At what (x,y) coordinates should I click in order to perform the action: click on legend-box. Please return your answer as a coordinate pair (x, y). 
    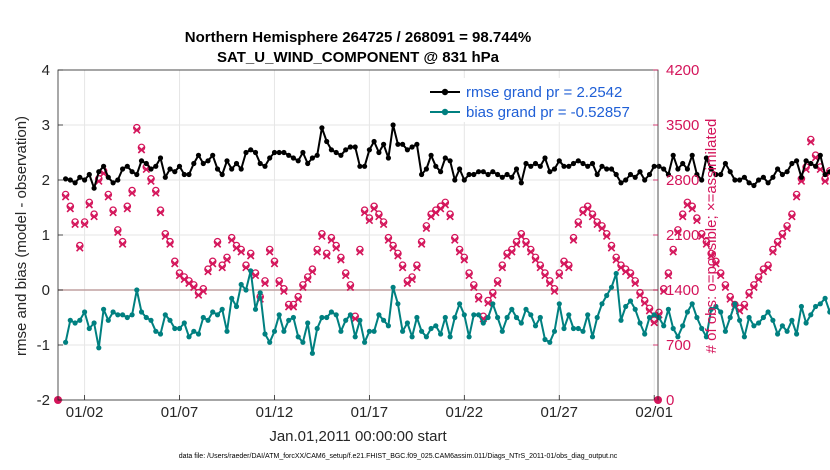
    Looking at the image, I should click on (539, 100).